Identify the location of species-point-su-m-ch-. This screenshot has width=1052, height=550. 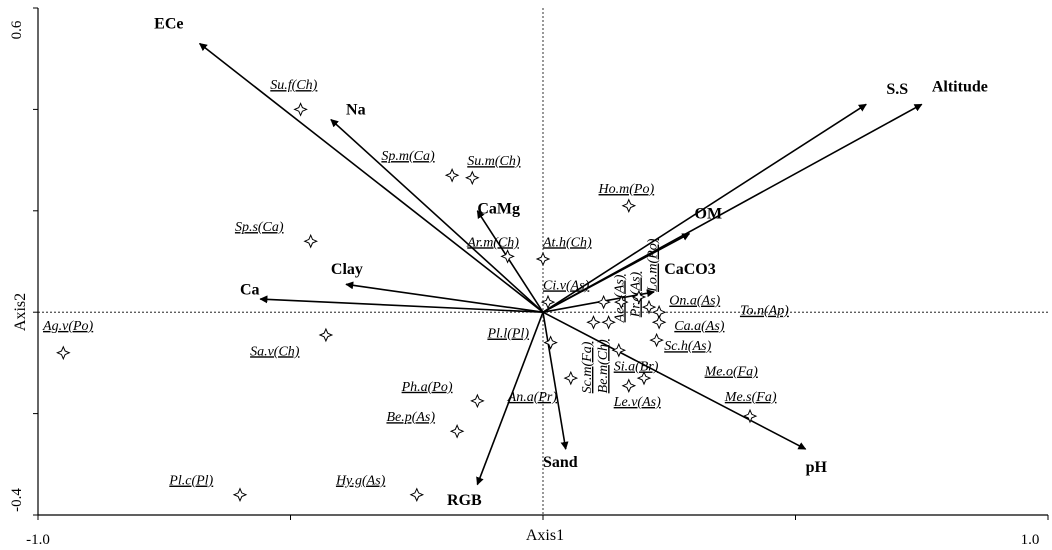
(472, 178).